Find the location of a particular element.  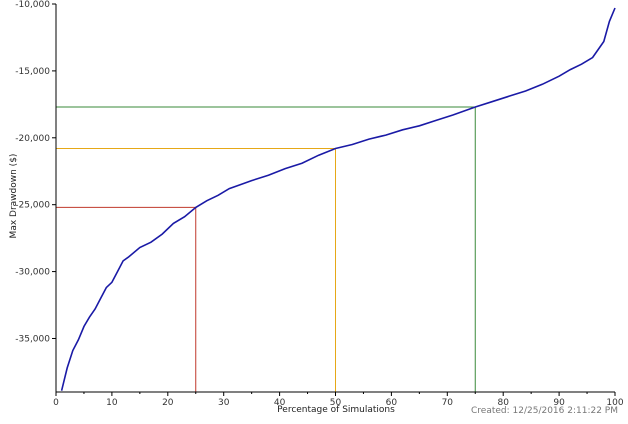

x-tick-label: 70 is located at coordinates (448, 403).